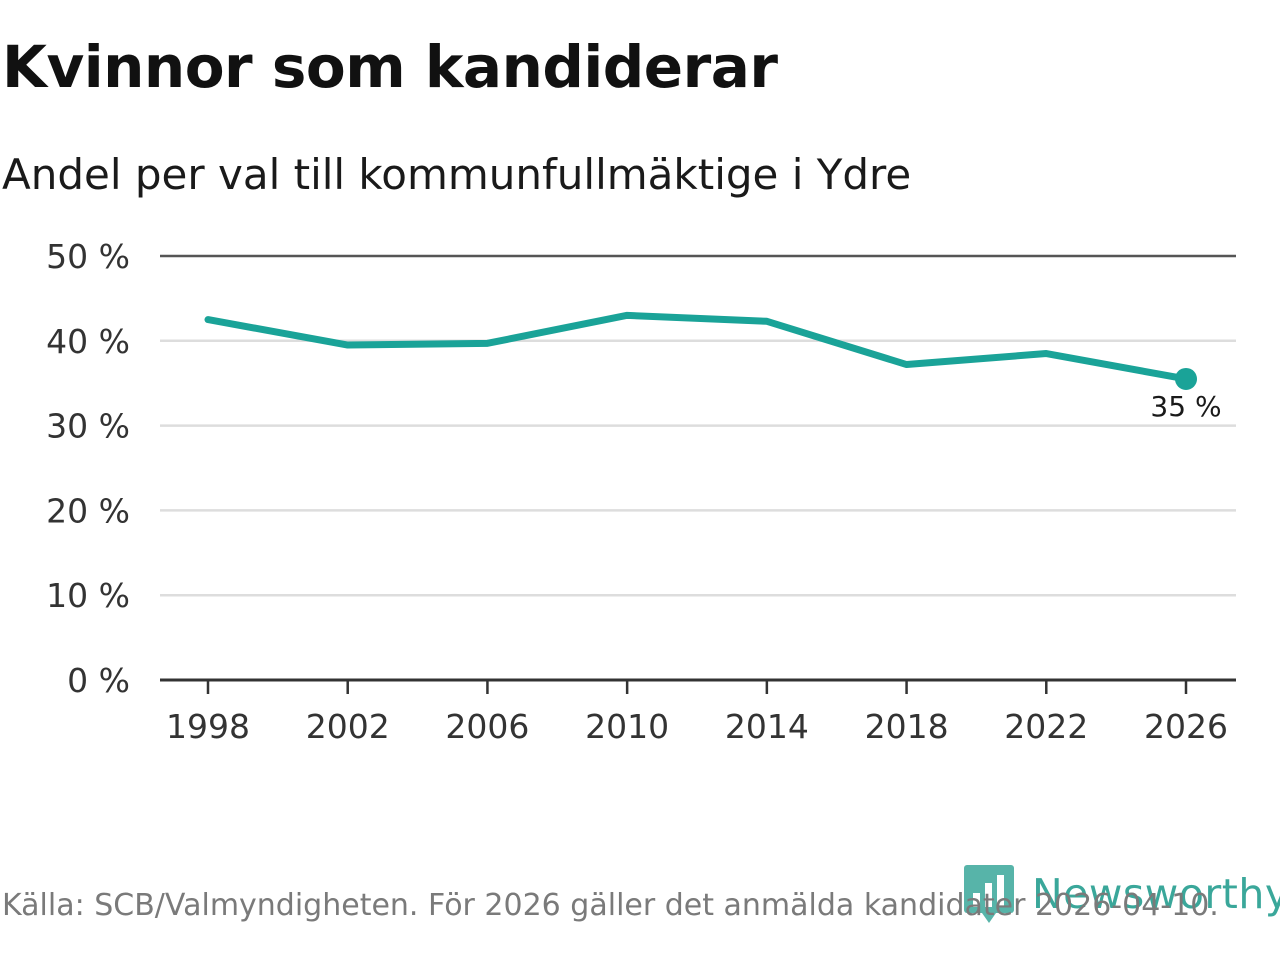 Image resolution: width=1280 pixels, height=960 pixels. What do you see at coordinates (627, 726) in the screenshot?
I see `x-tick-label: 2010` at bounding box center [627, 726].